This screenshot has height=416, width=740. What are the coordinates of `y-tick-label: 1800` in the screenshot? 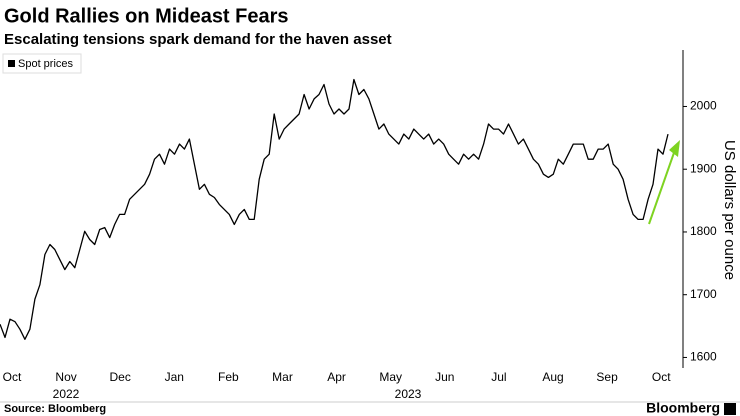 It's located at (703, 231).